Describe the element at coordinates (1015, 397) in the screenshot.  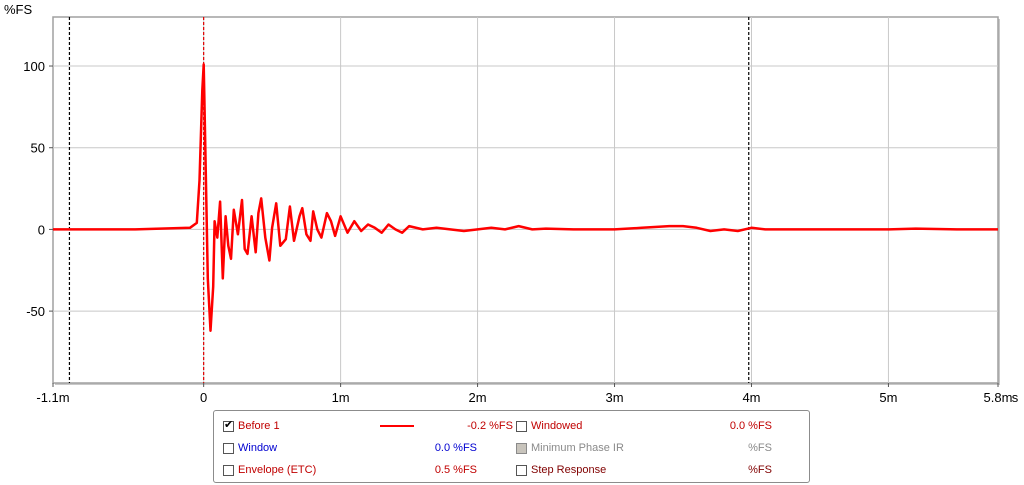
I see `x-axis-unit: s` at that location.